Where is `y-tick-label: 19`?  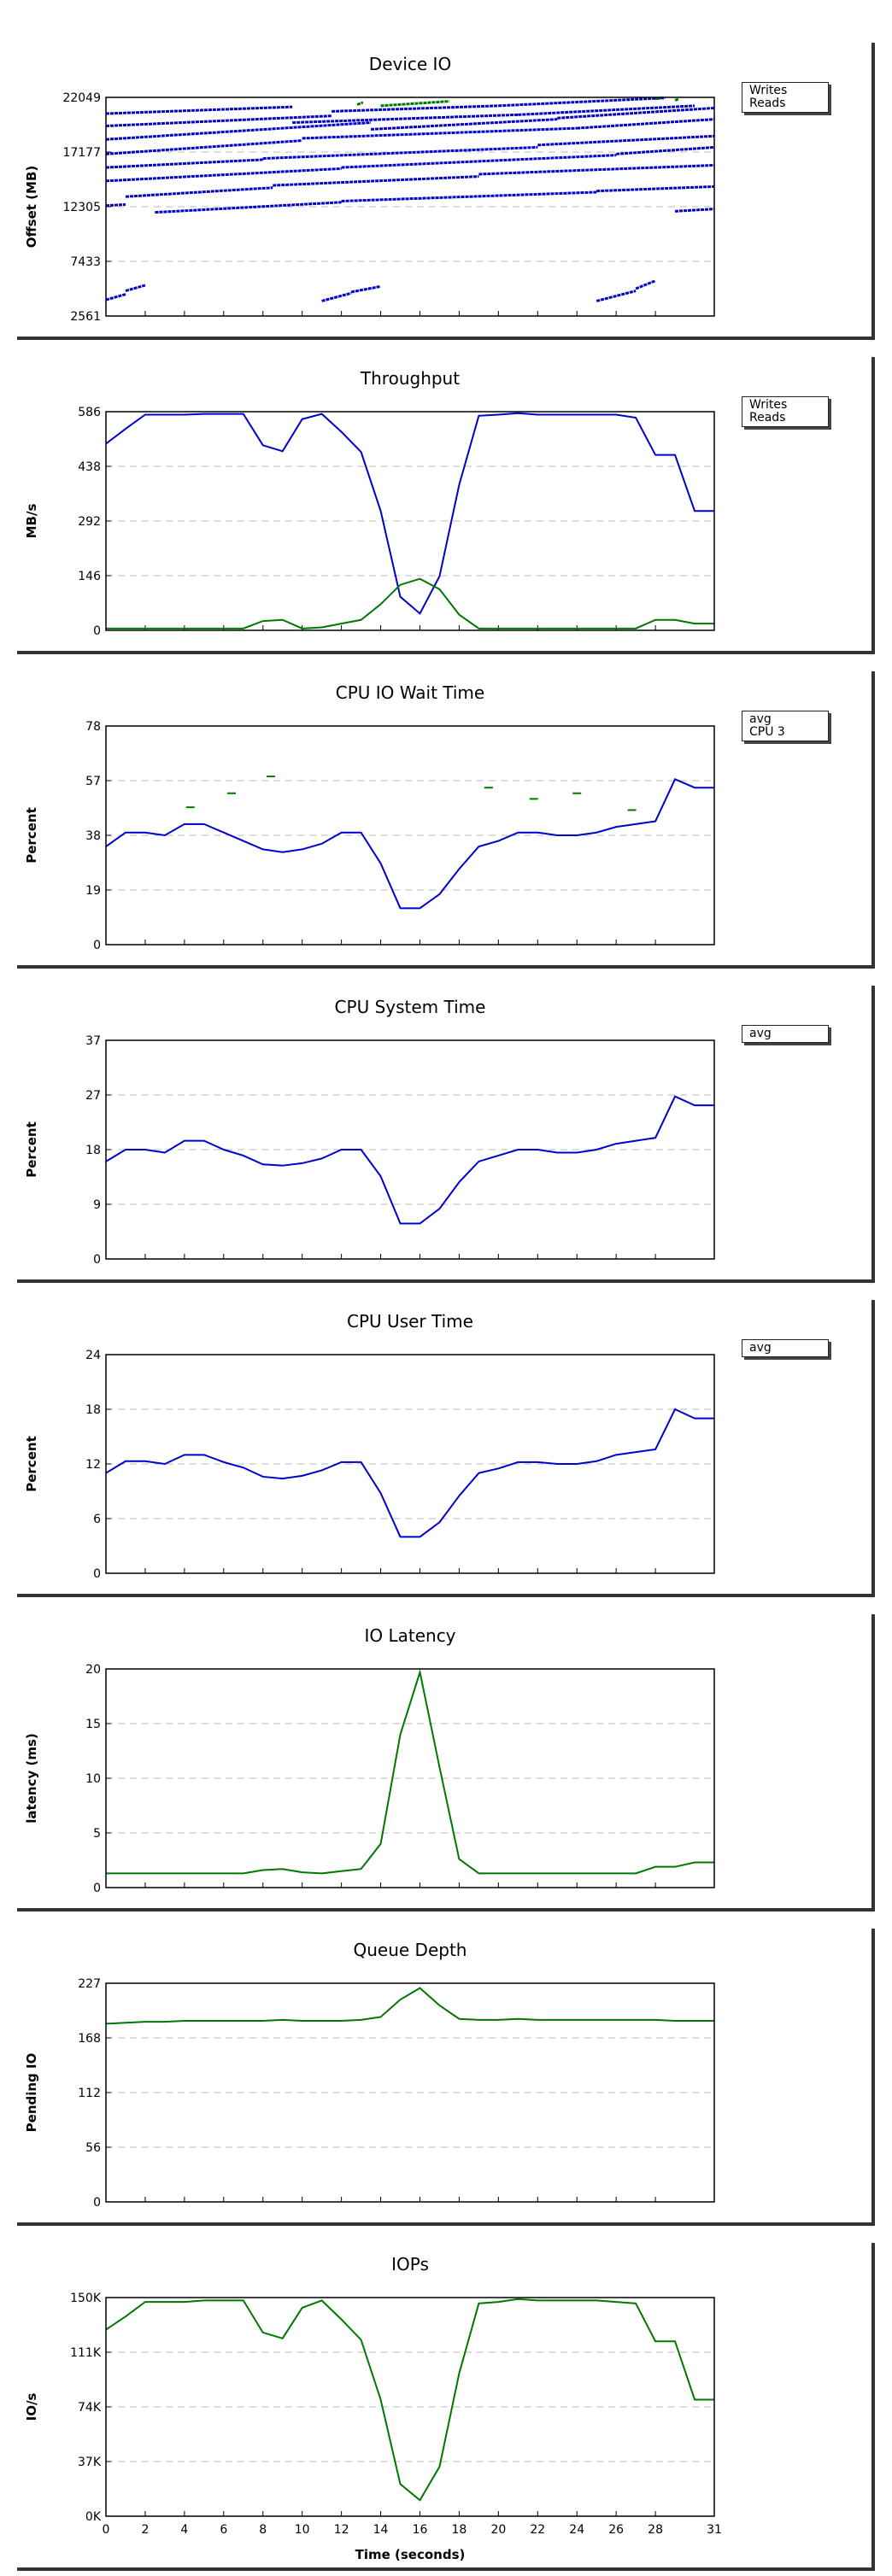 y-tick-label: 19 is located at coordinates (93, 891).